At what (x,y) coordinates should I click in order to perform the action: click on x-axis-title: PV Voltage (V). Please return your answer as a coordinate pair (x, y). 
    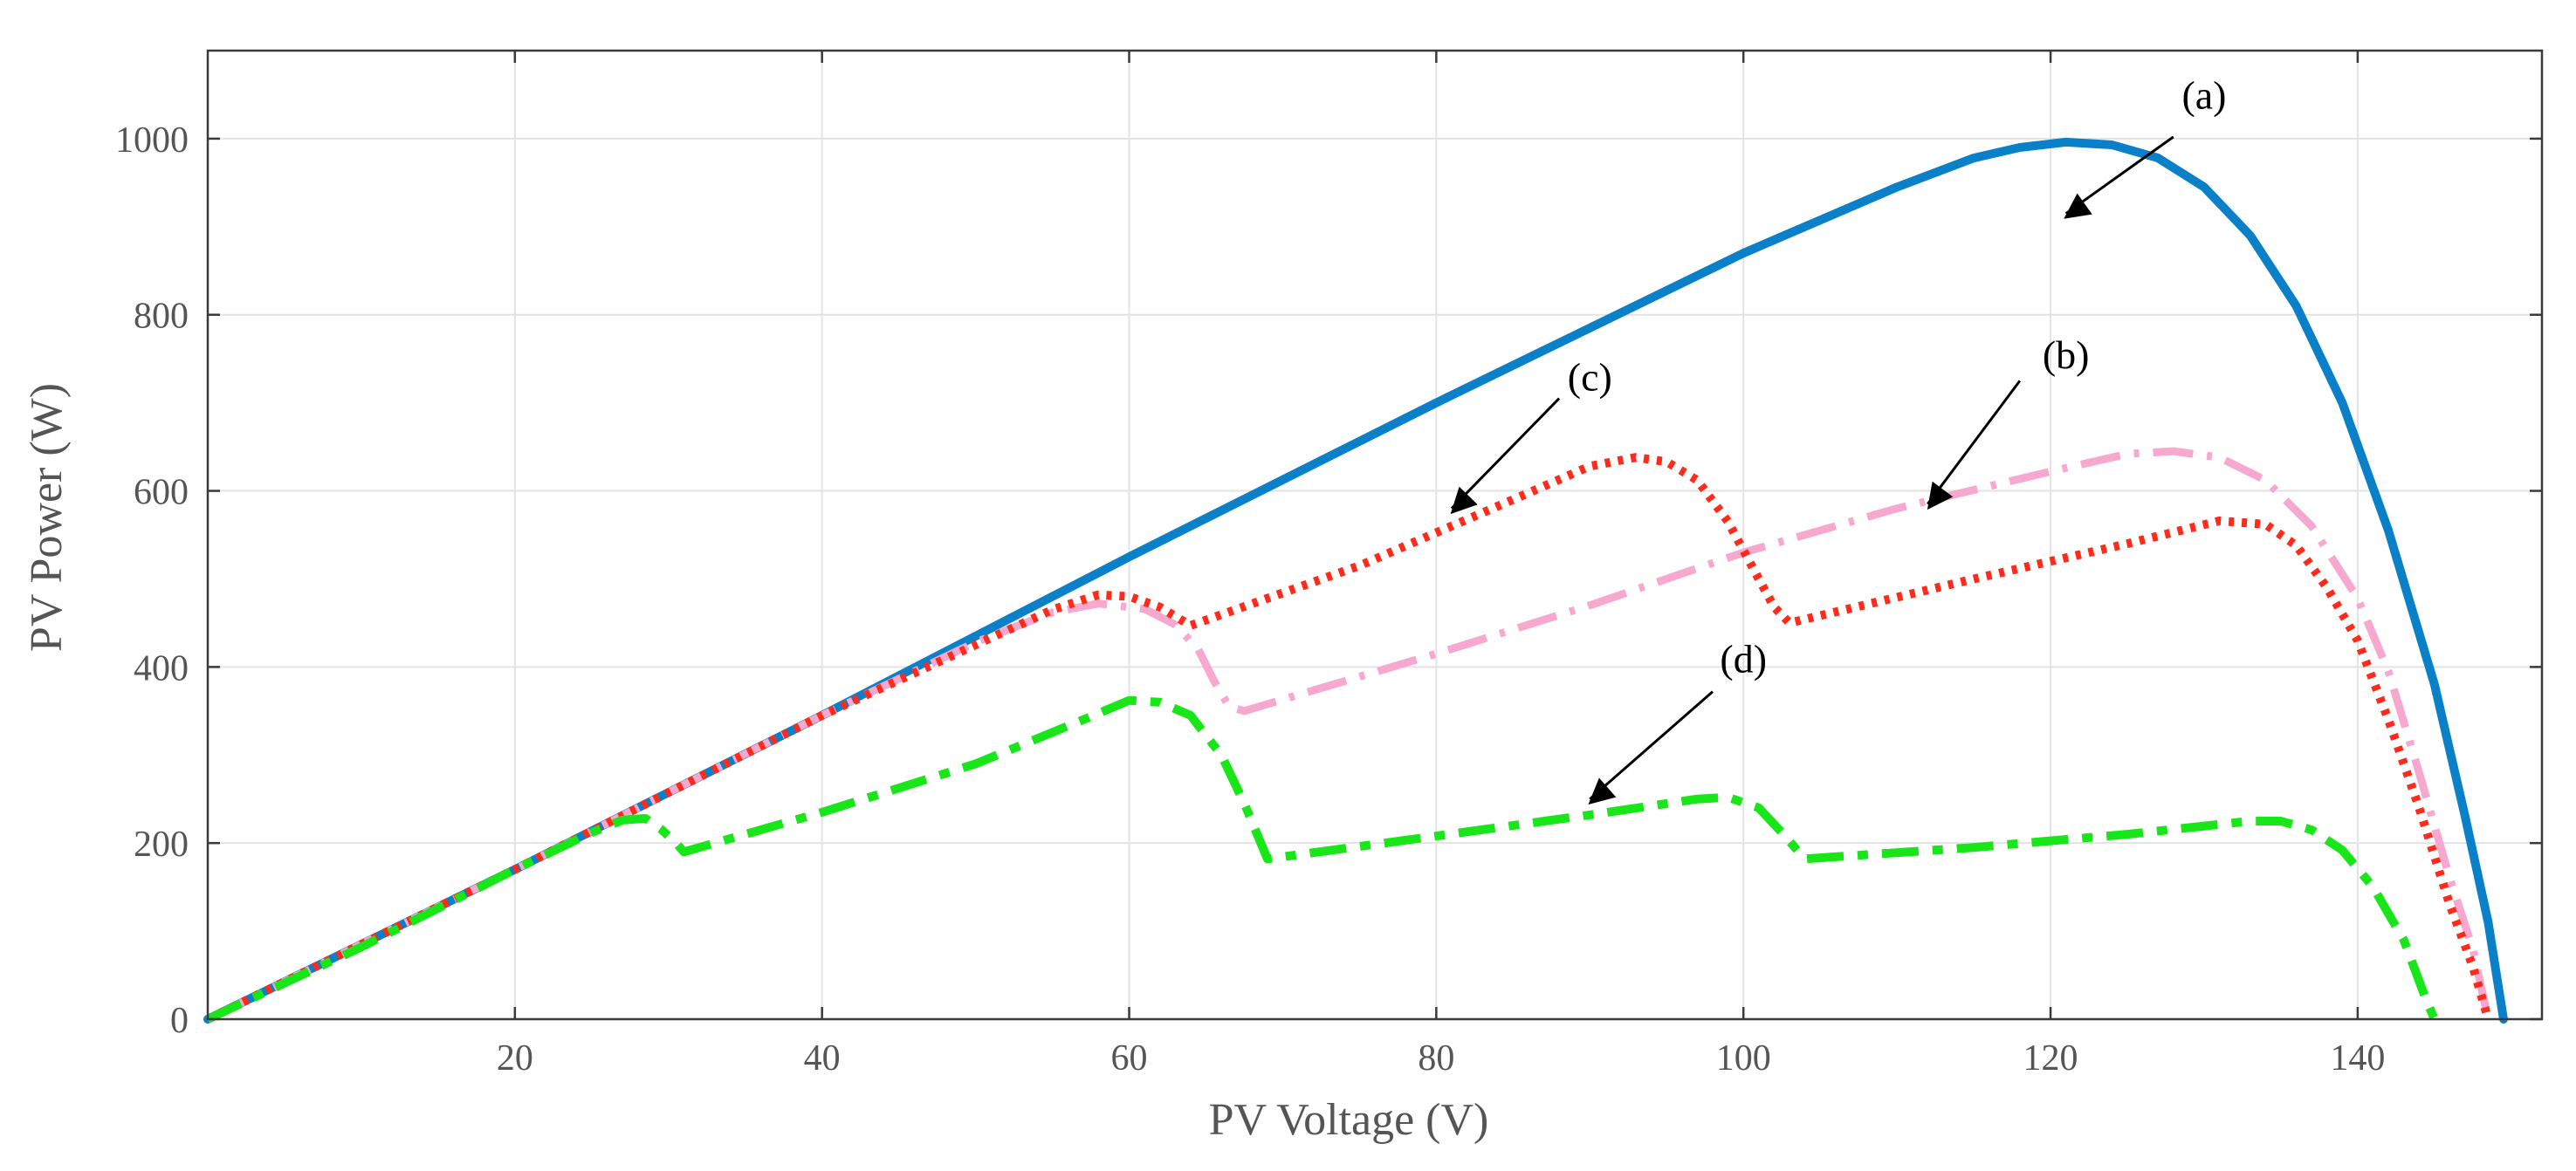
    Looking at the image, I should click on (1349, 1120).